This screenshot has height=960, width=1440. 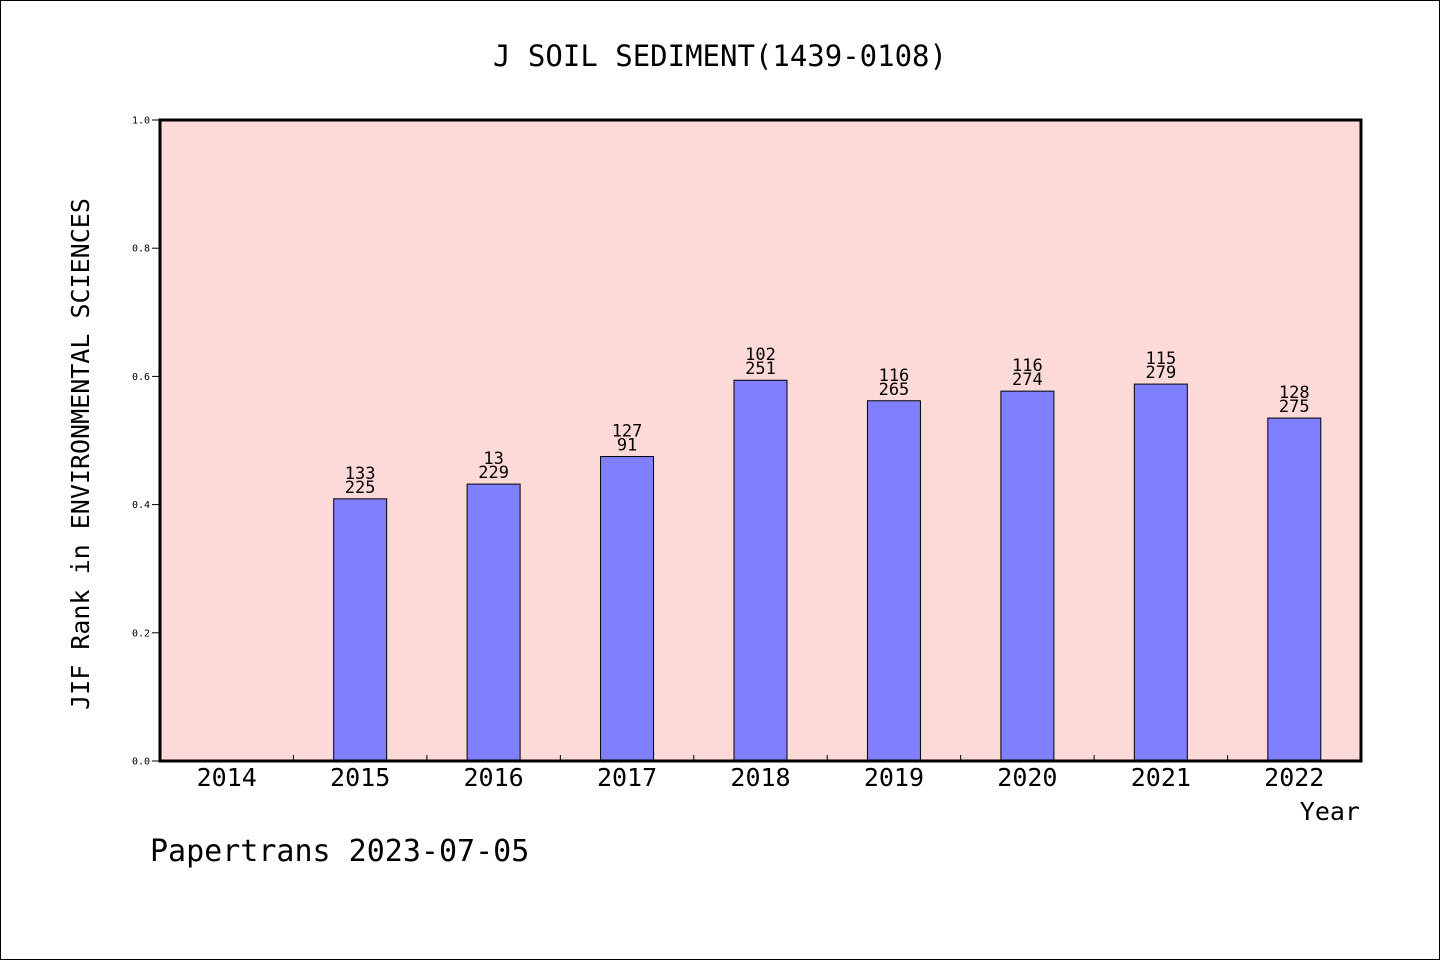 I want to click on bar-label-bottom: 229, so click(x=493, y=473).